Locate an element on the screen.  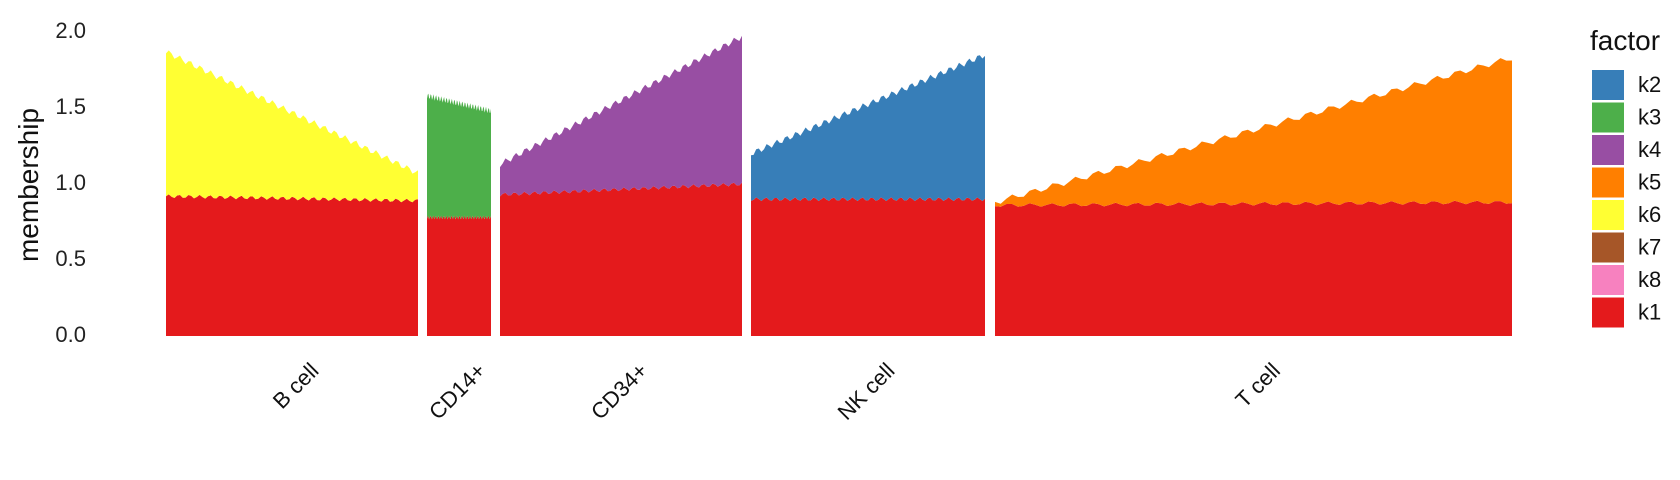
area-k5 is located at coordinates (1253, 132).